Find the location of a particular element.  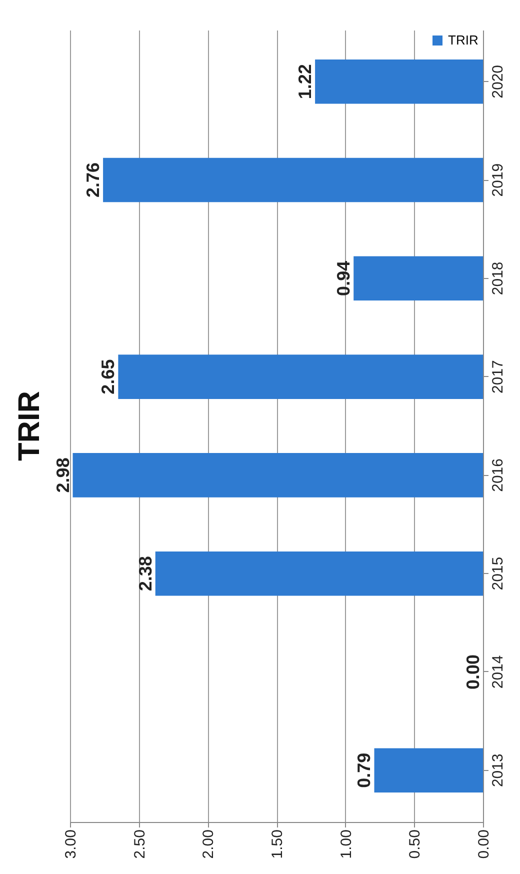

legend-label: TRIR is located at coordinates (463, 40).